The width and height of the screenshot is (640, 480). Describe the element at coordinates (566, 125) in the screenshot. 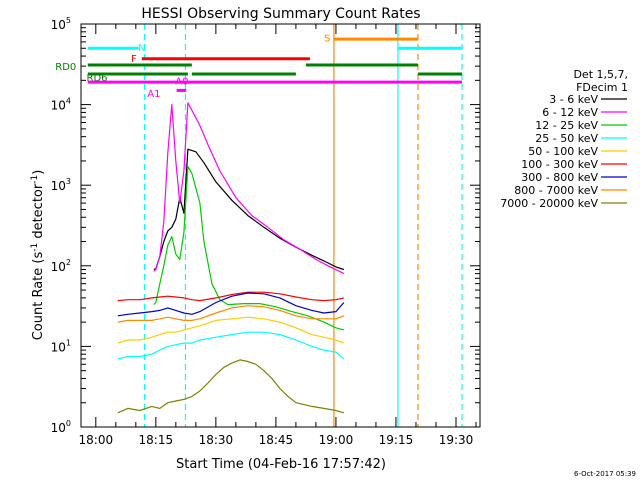

I see `legend-entry-label: 12 - 25 keV` at that location.